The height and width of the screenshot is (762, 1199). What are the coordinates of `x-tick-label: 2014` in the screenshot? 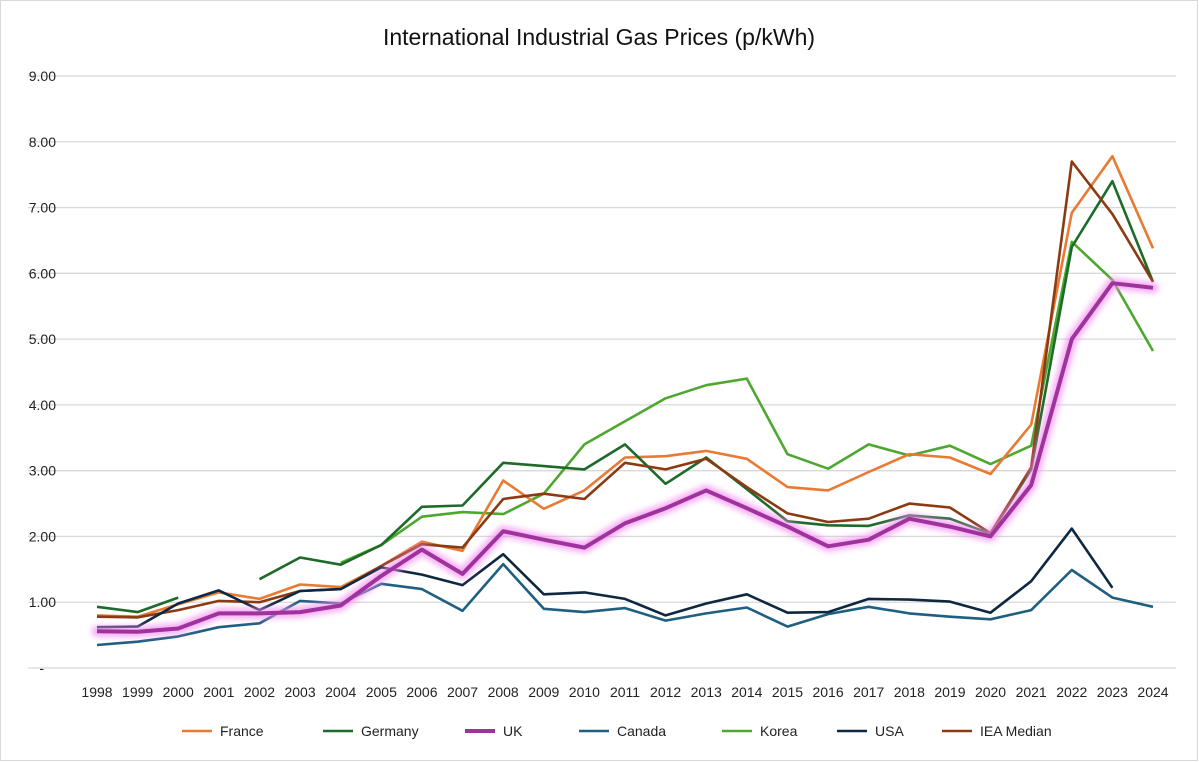 It's located at (746, 692).